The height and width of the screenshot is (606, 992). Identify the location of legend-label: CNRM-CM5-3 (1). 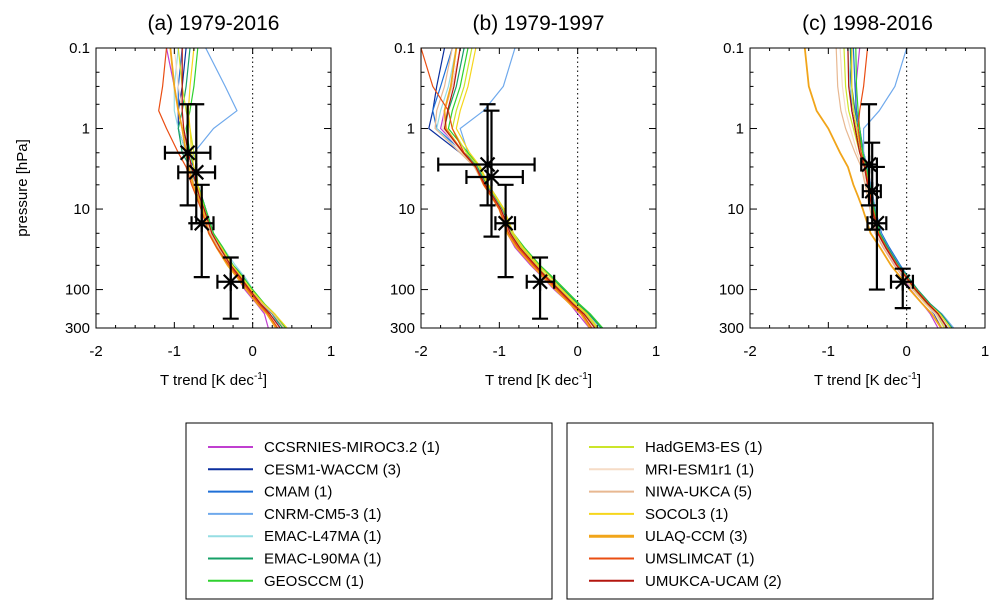
(323, 514).